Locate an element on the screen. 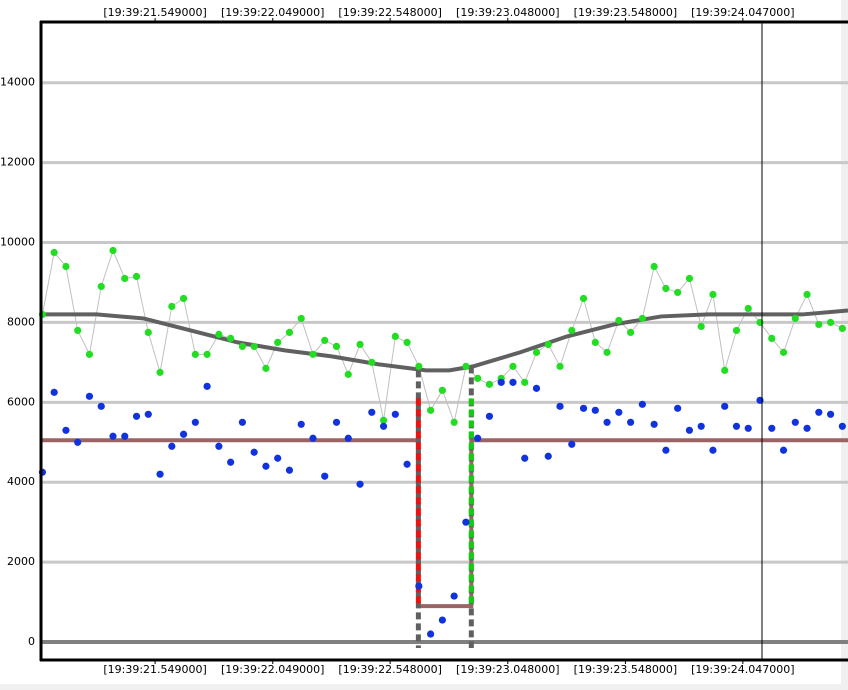 The image size is (848, 690). x-tick-label: [19:39:22.049000] is located at coordinates (272, 669).